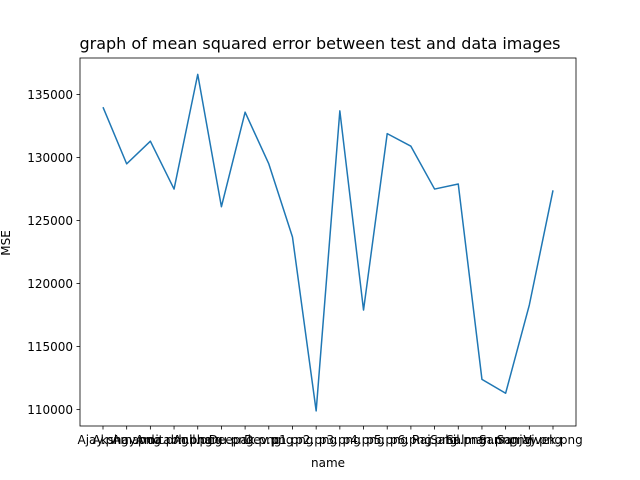 The image size is (640, 480). Describe the element at coordinates (505, 440) in the screenshot. I see `x-tick-label: Sam.png` at that location.